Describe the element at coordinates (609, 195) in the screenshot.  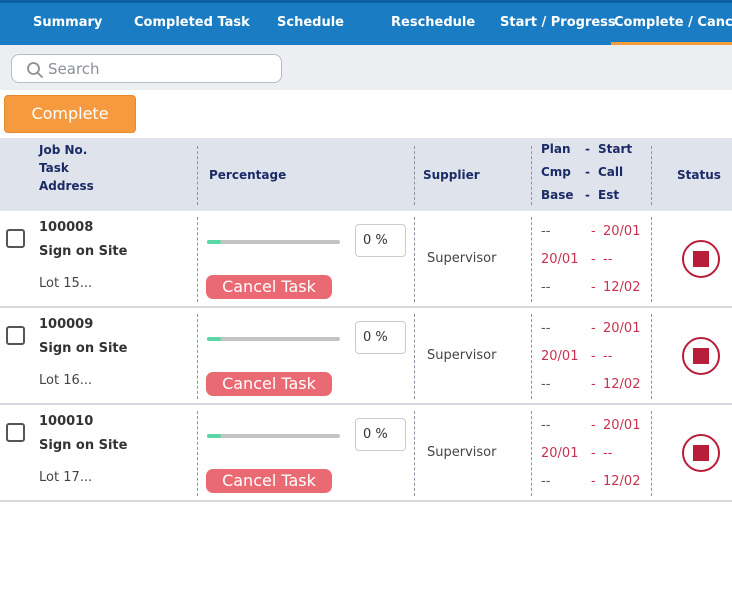
I see `header-est: Est` at that location.